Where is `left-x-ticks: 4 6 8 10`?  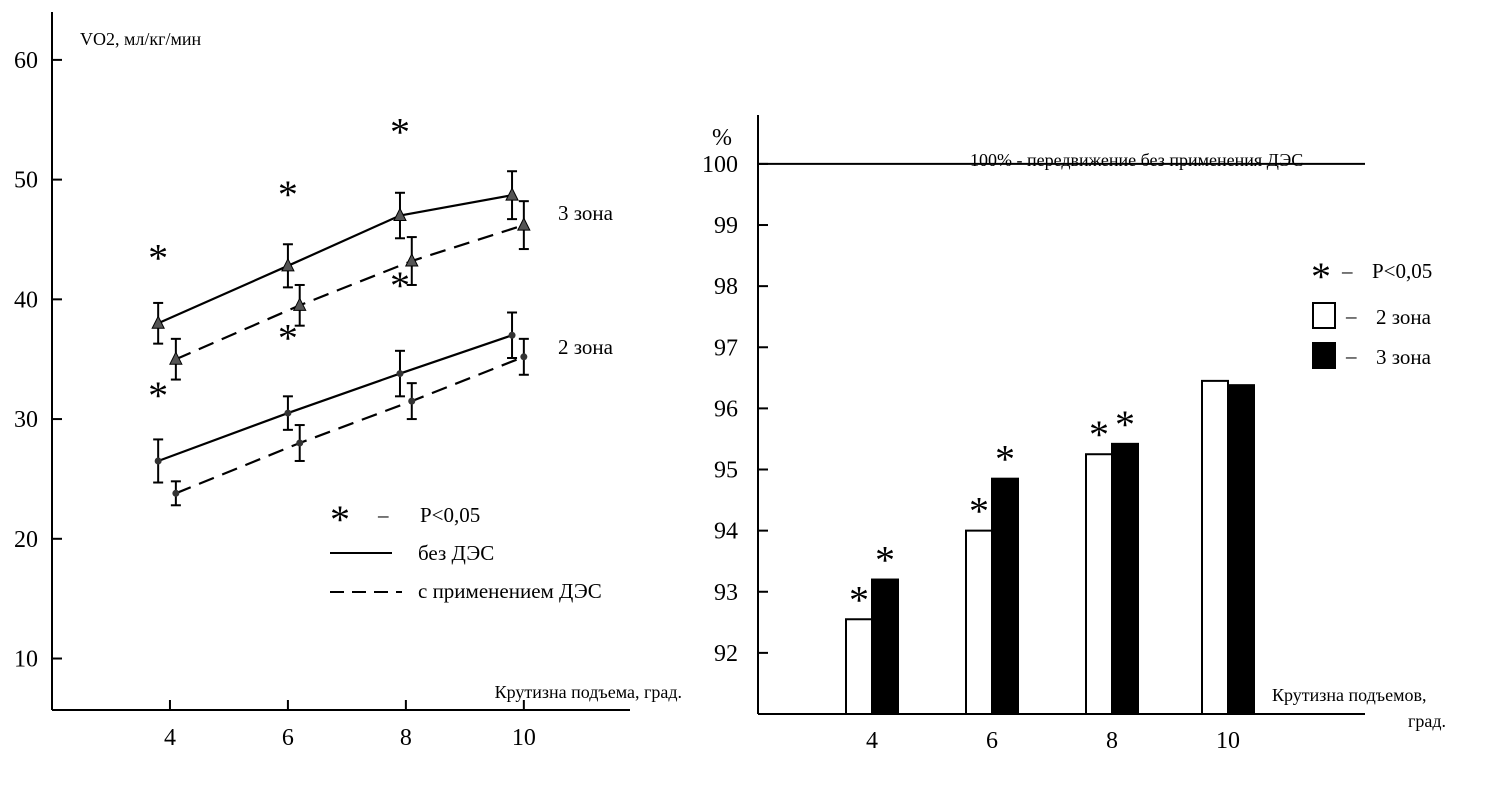 left-x-ticks: 4 6 8 10 is located at coordinates (350, 725).